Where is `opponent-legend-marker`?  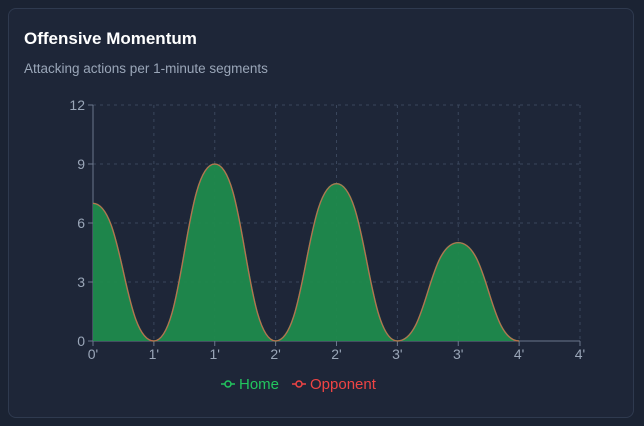 opponent-legend-marker is located at coordinates (299, 384).